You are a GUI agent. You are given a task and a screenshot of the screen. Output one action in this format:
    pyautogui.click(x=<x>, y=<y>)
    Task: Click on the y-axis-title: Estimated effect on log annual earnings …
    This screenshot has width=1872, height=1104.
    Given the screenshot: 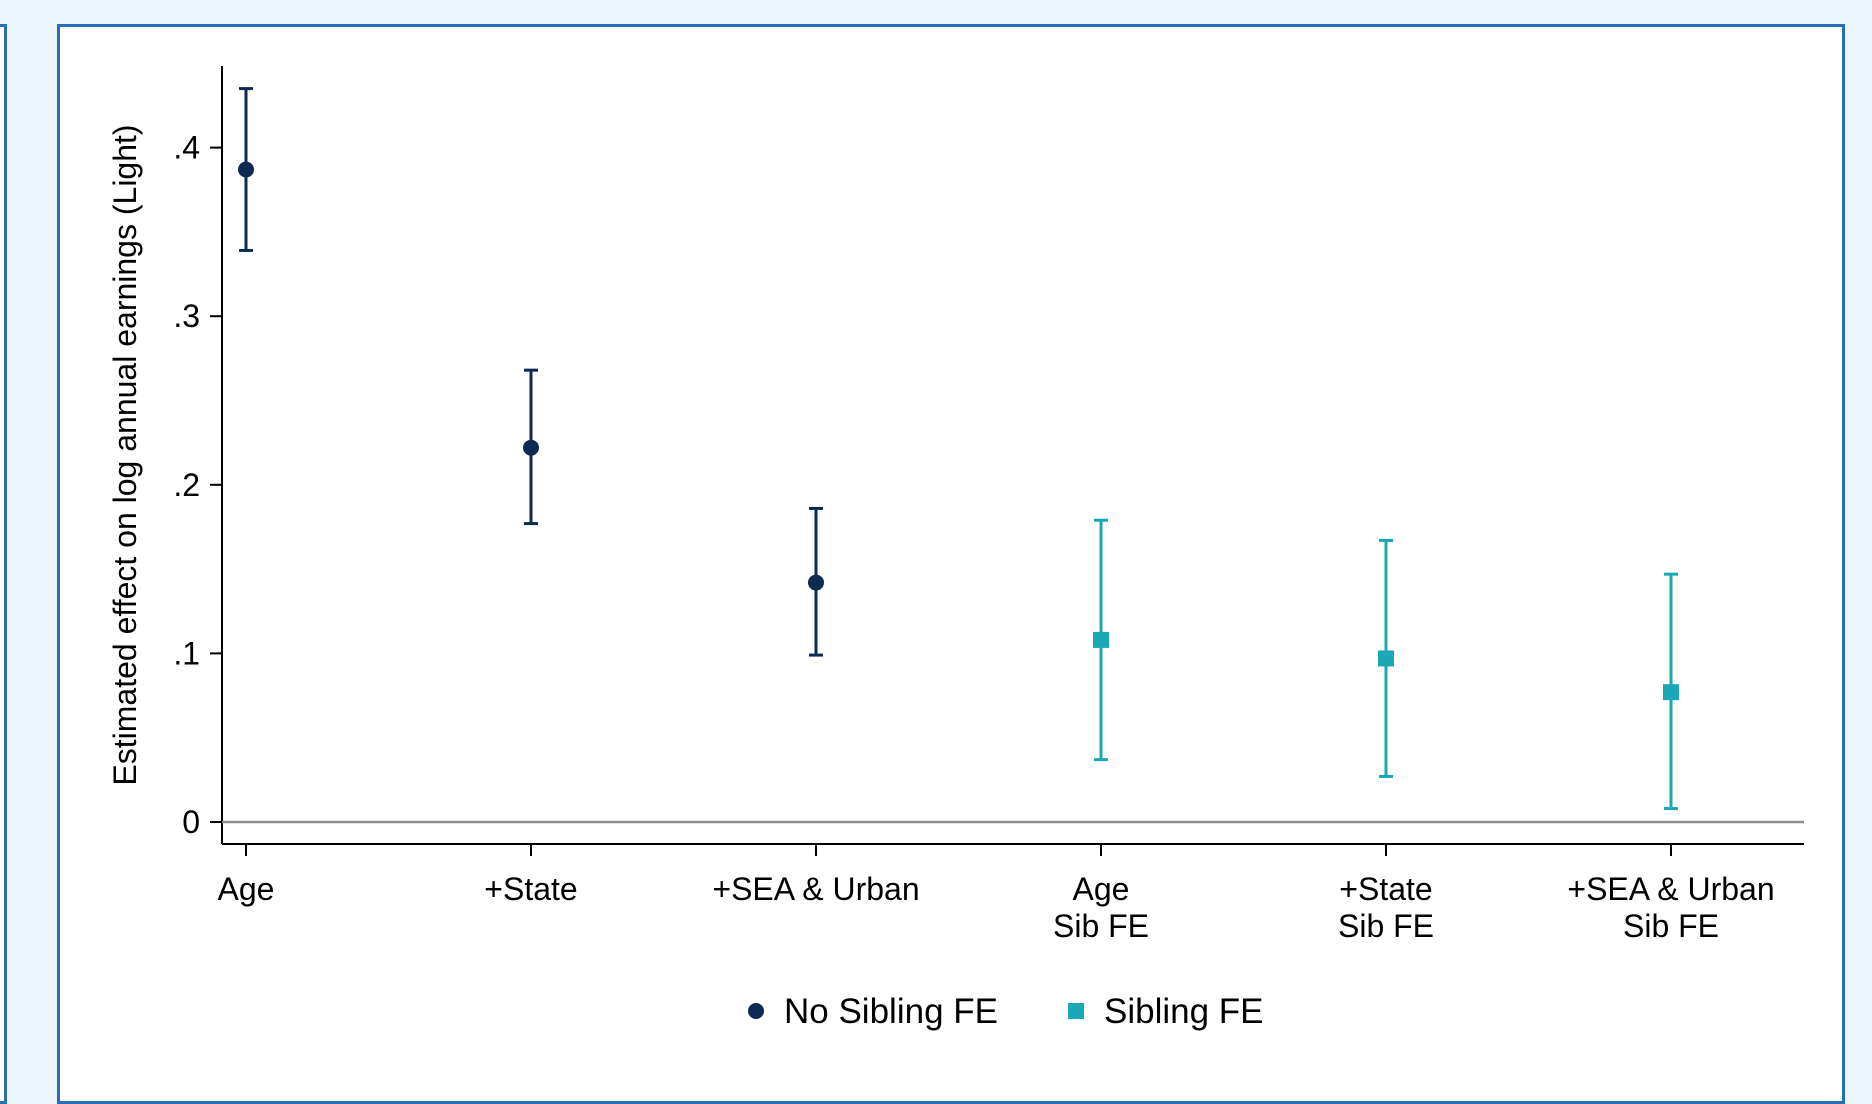 What is the action you would take?
    pyautogui.click(x=125, y=454)
    